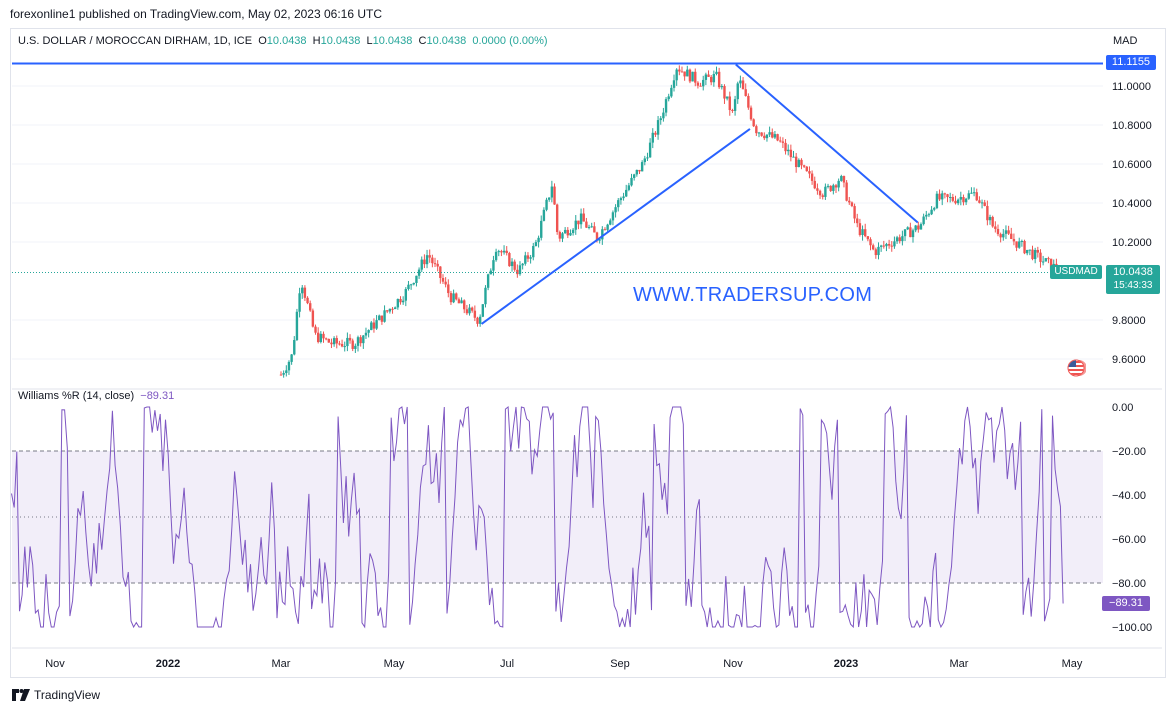 The height and width of the screenshot is (713, 1176). I want to click on price-tick-label: 11.0000, so click(1131, 87).